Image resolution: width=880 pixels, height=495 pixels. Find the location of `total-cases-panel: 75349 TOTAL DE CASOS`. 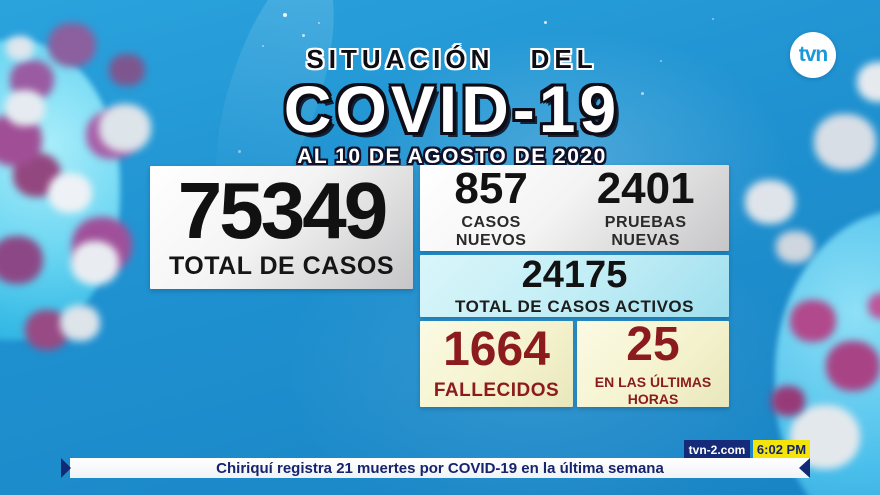

total-cases-panel: 75349 TOTAL DE CASOS is located at coordinates (281, 227).